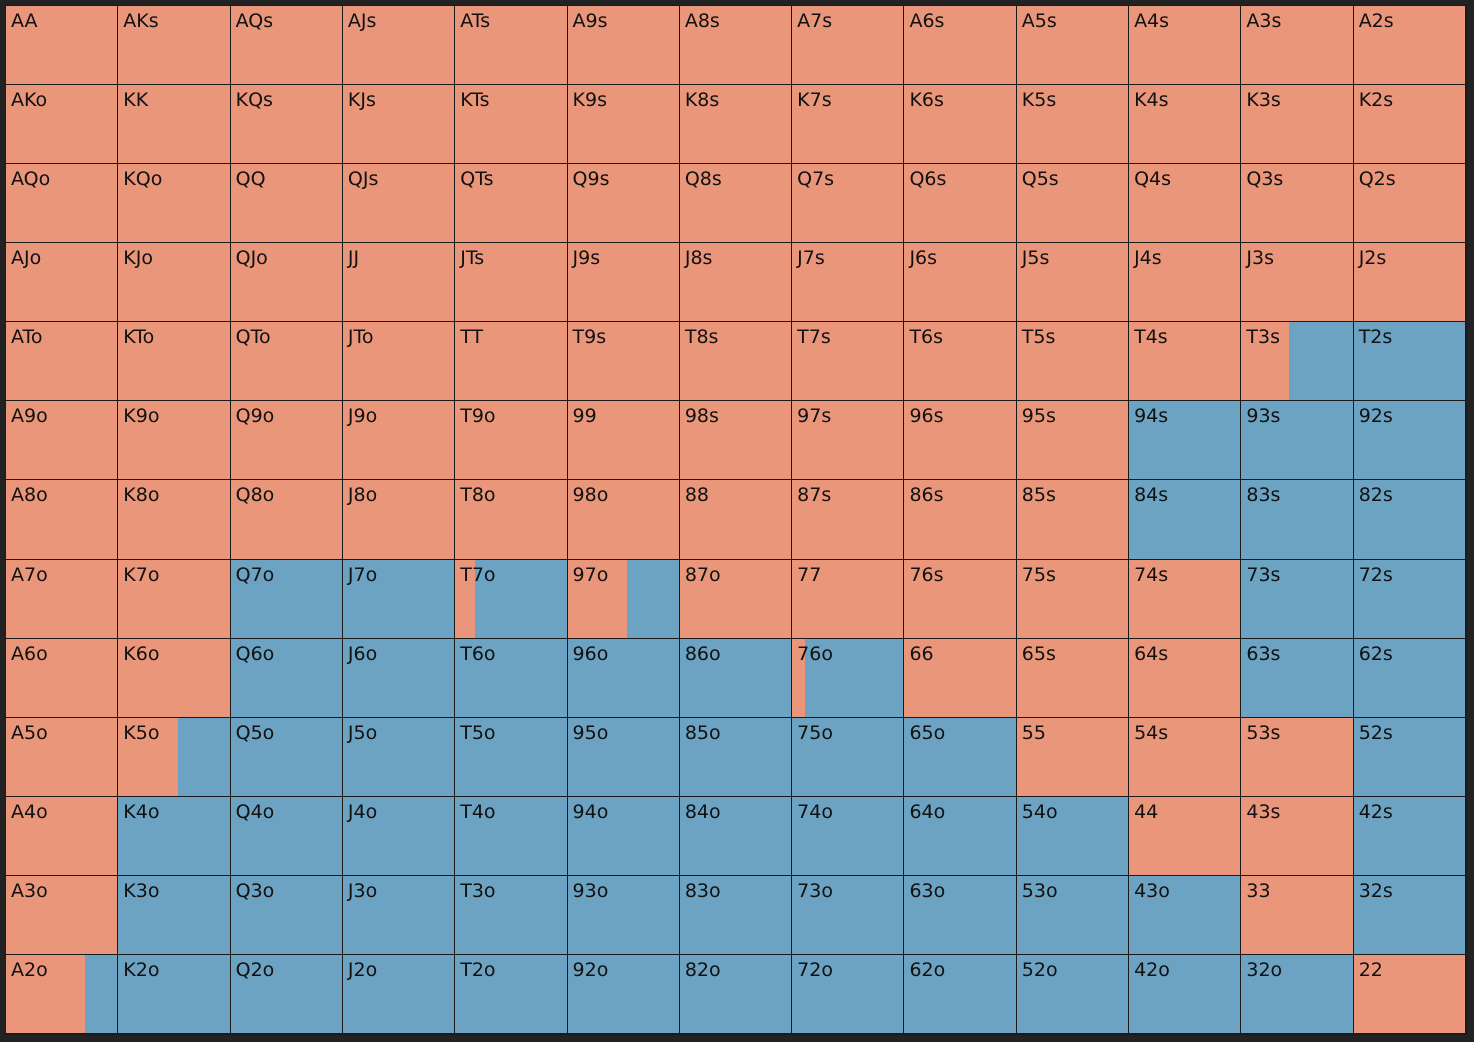  What do you see at coordinates (1409, 836) in the screenshot?
I see `hand-cell-42s: 42s` at bounding box center [1409, 836].